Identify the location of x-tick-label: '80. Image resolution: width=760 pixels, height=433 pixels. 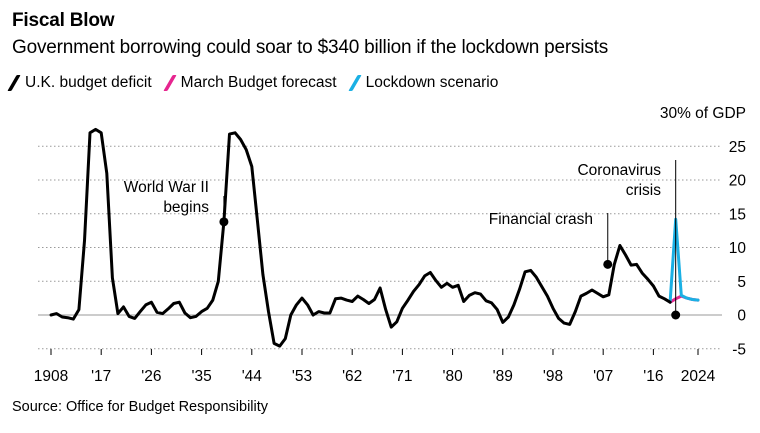
(452, 376).